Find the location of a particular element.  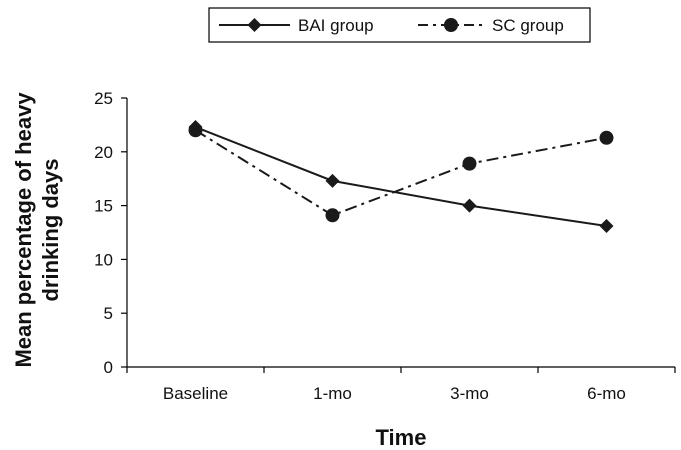

y-tick-label: 15 is located at coordinates (103, 206).